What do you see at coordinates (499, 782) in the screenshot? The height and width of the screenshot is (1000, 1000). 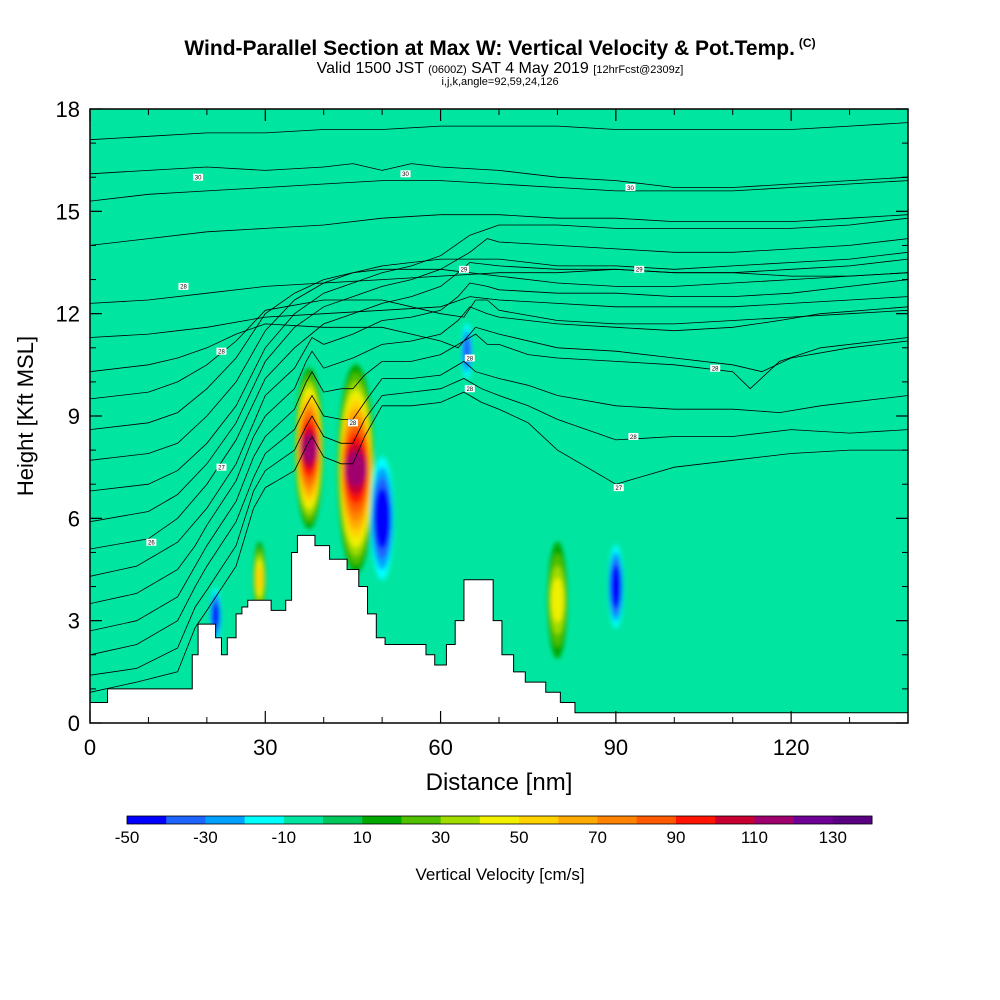 I see `x-axis-label: Distance [nm]` at bounding box center [499, 782].